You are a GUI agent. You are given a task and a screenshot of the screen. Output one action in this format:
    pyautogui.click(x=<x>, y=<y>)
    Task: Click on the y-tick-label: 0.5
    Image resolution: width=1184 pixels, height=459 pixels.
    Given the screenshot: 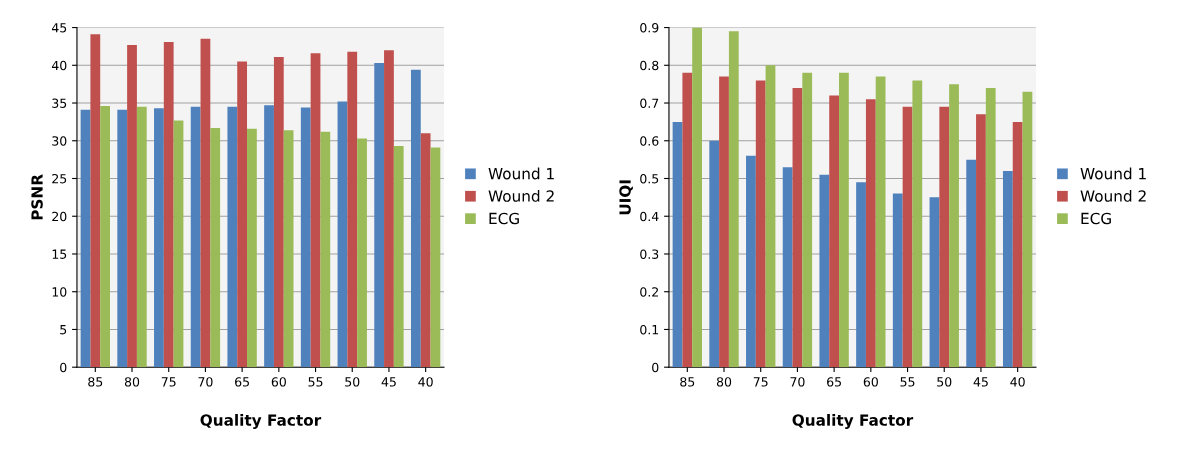 What is the action you would take?
    pyautogui.click(x=649, y=178)
    